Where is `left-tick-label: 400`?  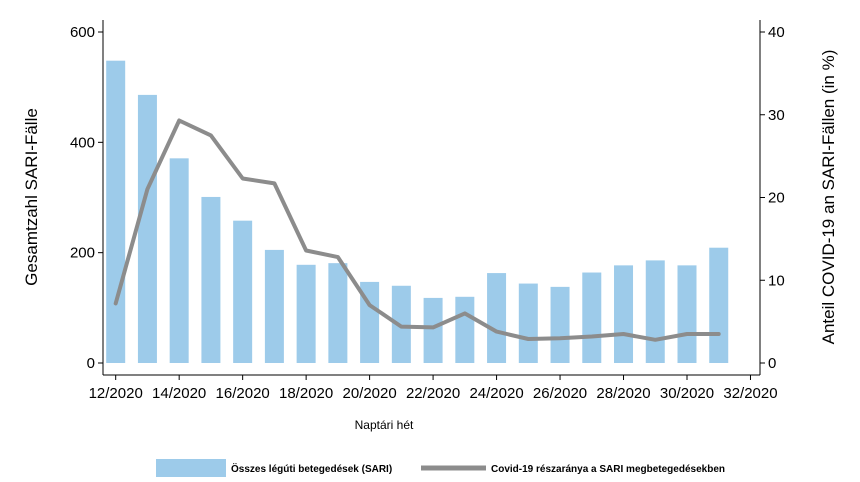
left-tick-label: 400 is located at coordinates (82, 142).